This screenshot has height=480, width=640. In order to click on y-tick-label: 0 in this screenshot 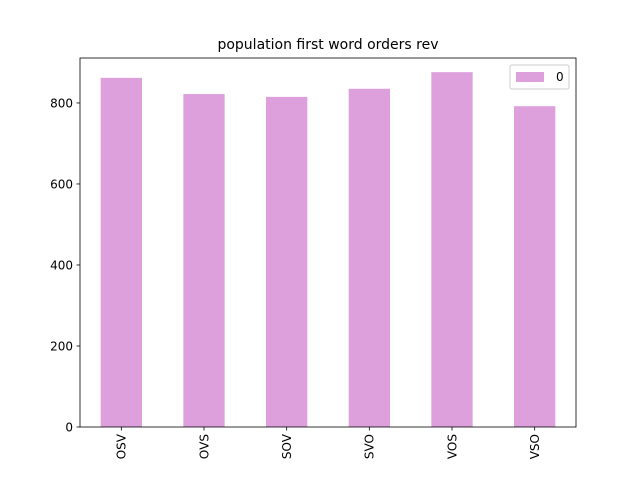, I will do `click(69, 427)`.